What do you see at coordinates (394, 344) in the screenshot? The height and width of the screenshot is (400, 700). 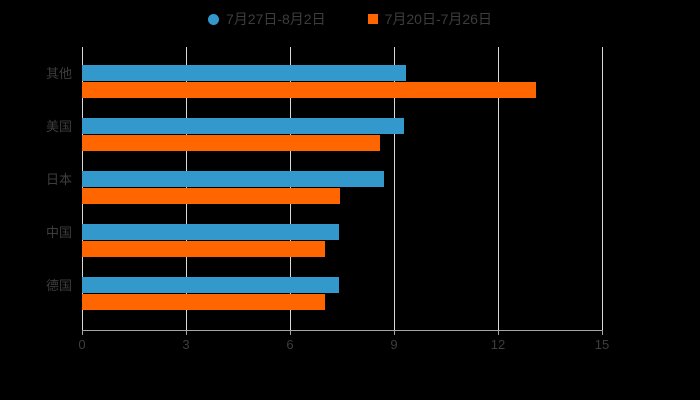 I see `x-axis-label-9: 9` at bounding box center [394, 344].